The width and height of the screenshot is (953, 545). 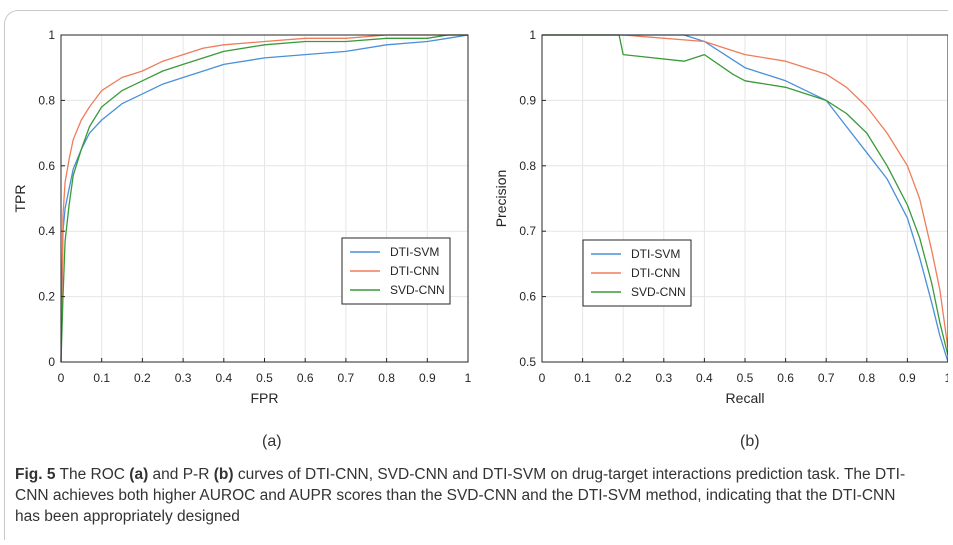 What do you see at coordinates (46, 100) in the screenshot?
I see `y-tick-label-4: 0.8` at bounding box center [46, 100].